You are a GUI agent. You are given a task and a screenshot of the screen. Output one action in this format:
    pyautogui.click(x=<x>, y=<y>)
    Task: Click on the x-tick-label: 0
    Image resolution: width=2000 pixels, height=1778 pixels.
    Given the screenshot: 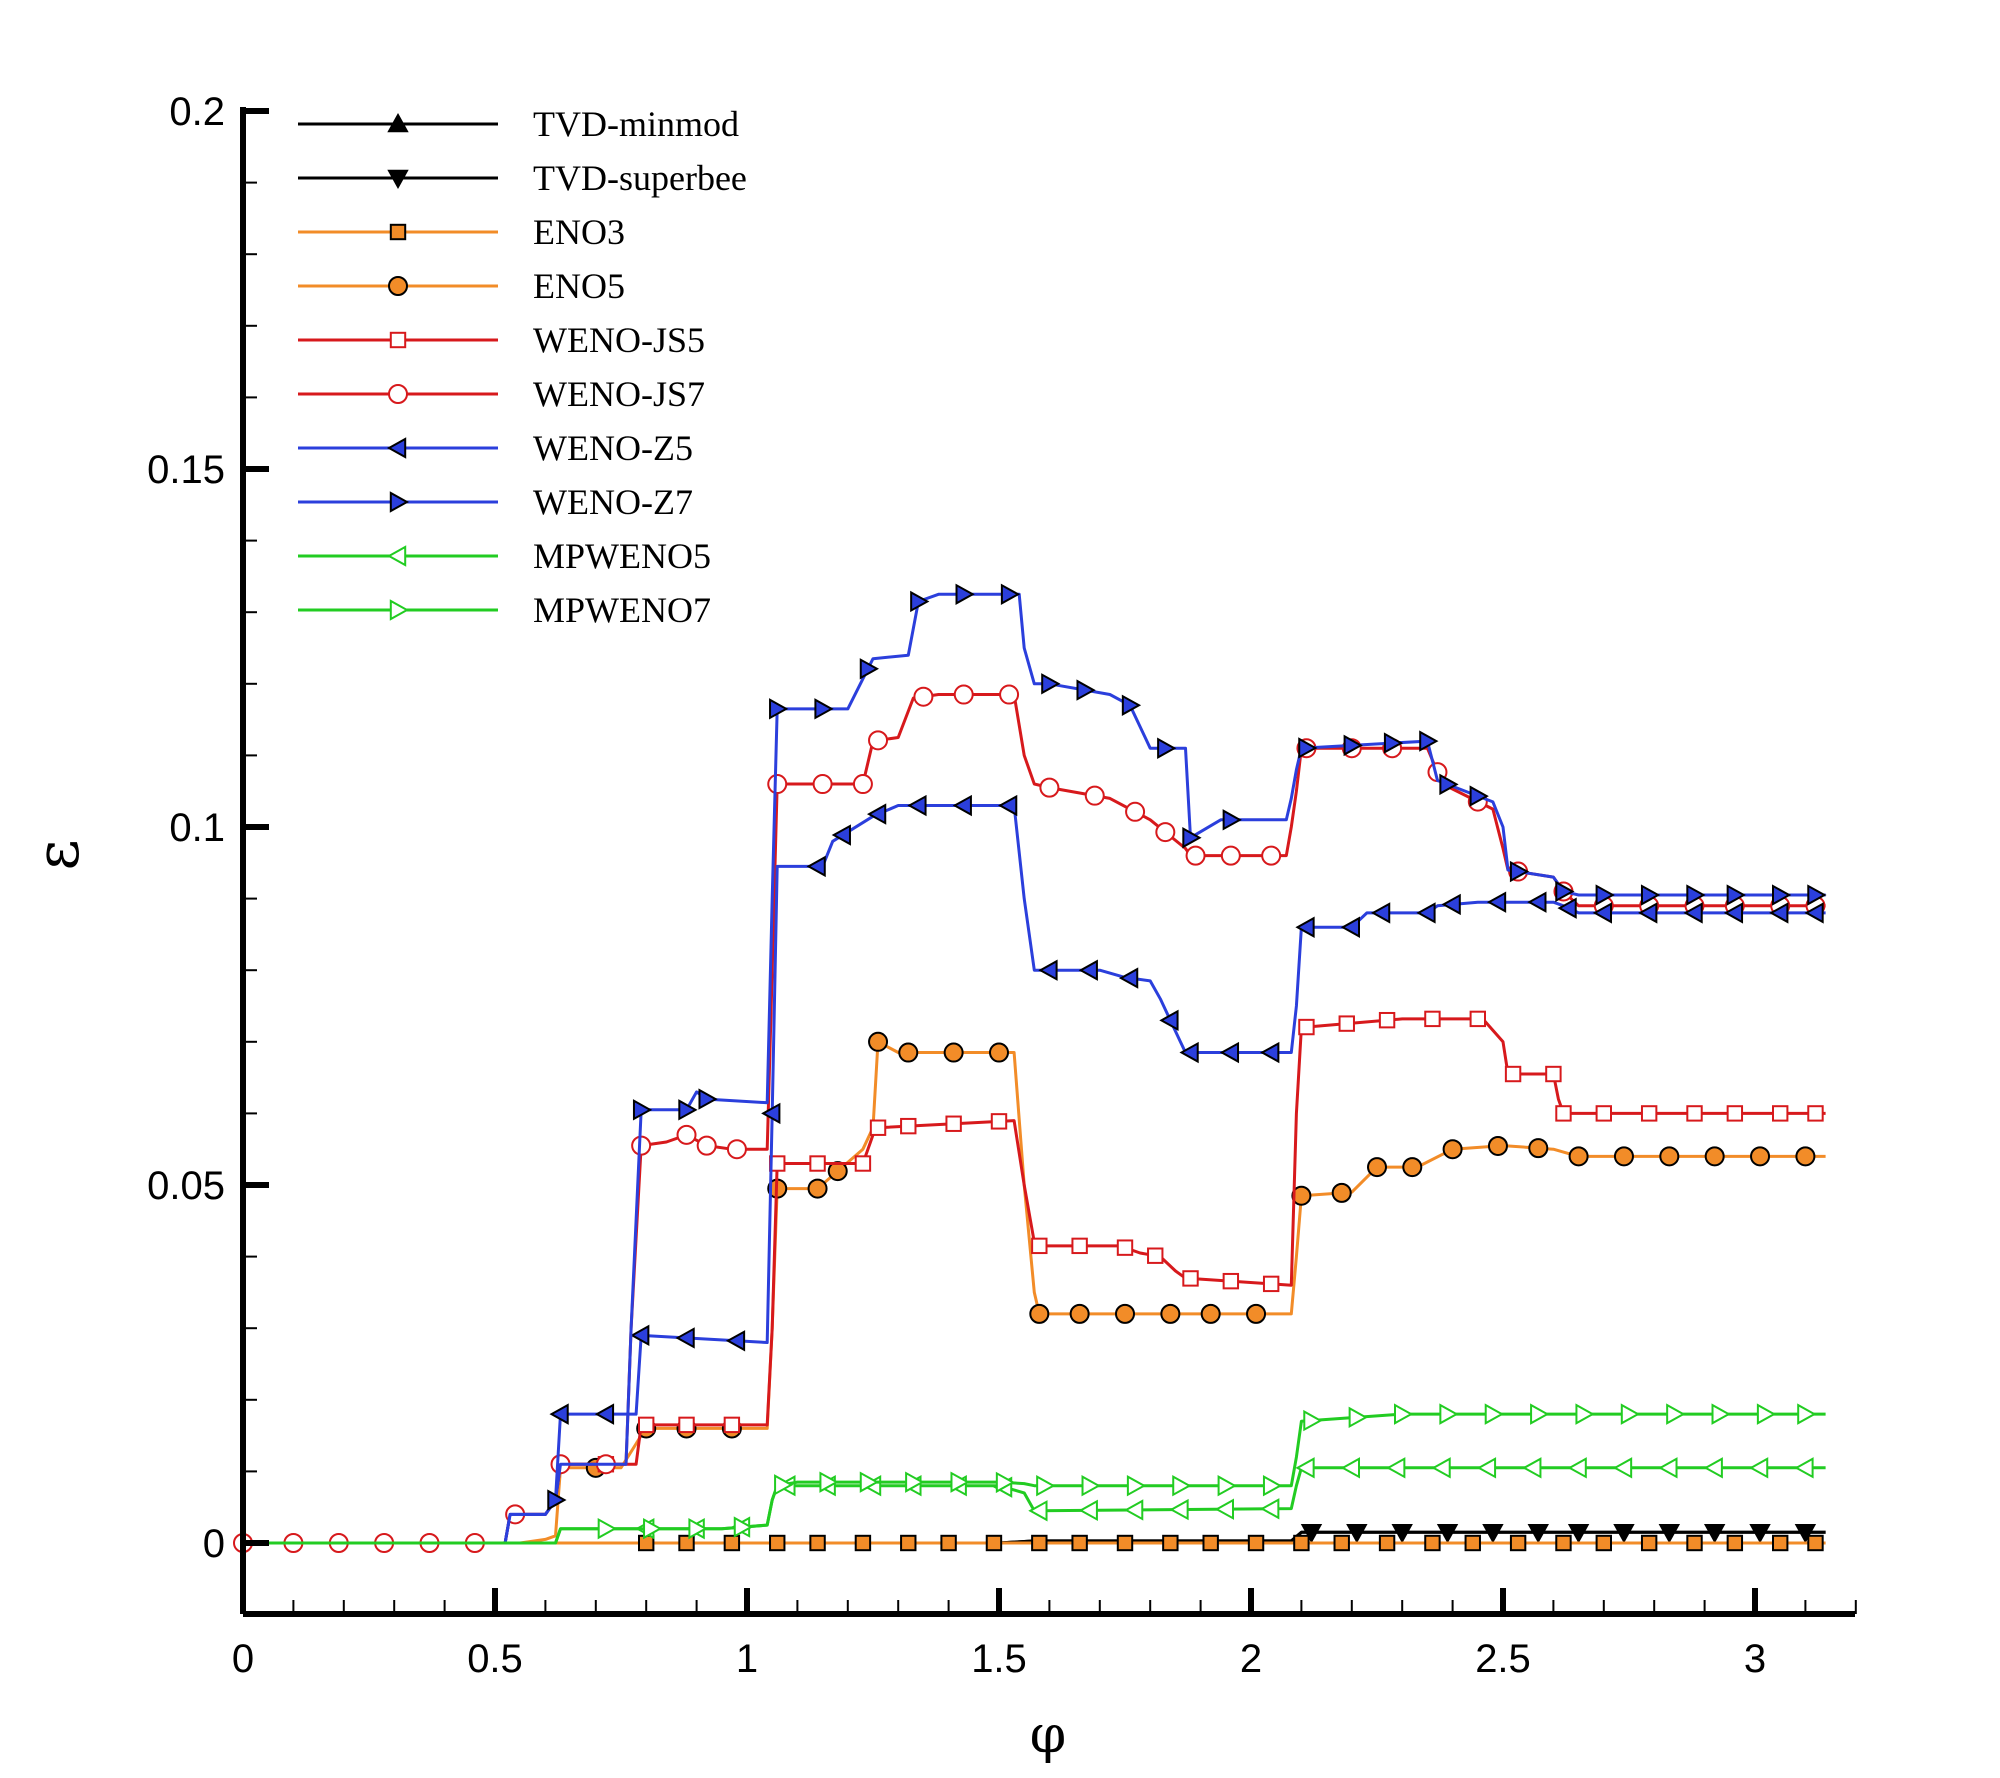 What is the action you would take?
    pyautogui.click(x=243, y=1659)
    